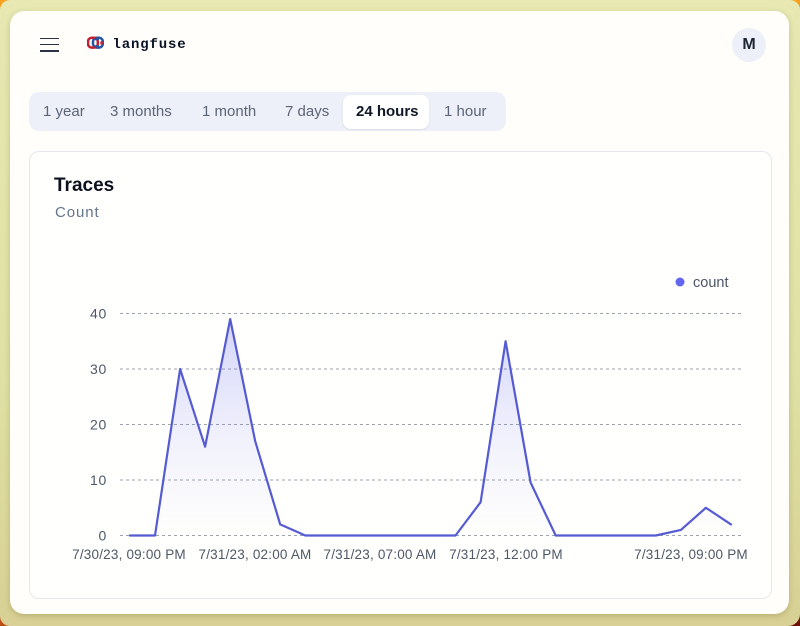 The height and width of the screenshot is (626, 800). Describe the element at coordinates (98, 480) in the screenshot. I see `svg-text: 10` at that location.